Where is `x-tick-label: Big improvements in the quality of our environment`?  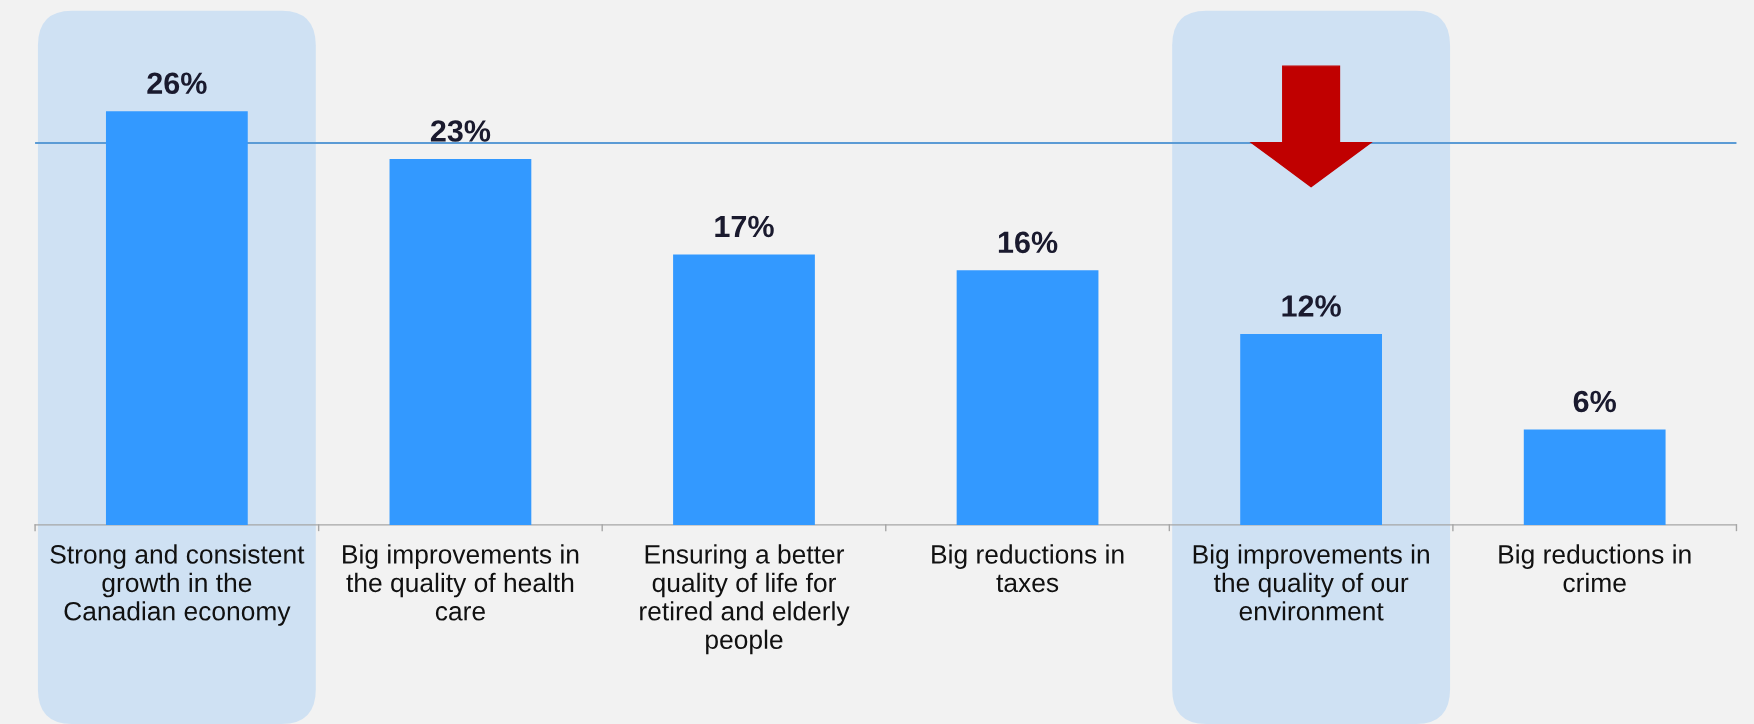 x-tick-label: Big improvements in the quality of our environment is located at coordinates (1311, 582).